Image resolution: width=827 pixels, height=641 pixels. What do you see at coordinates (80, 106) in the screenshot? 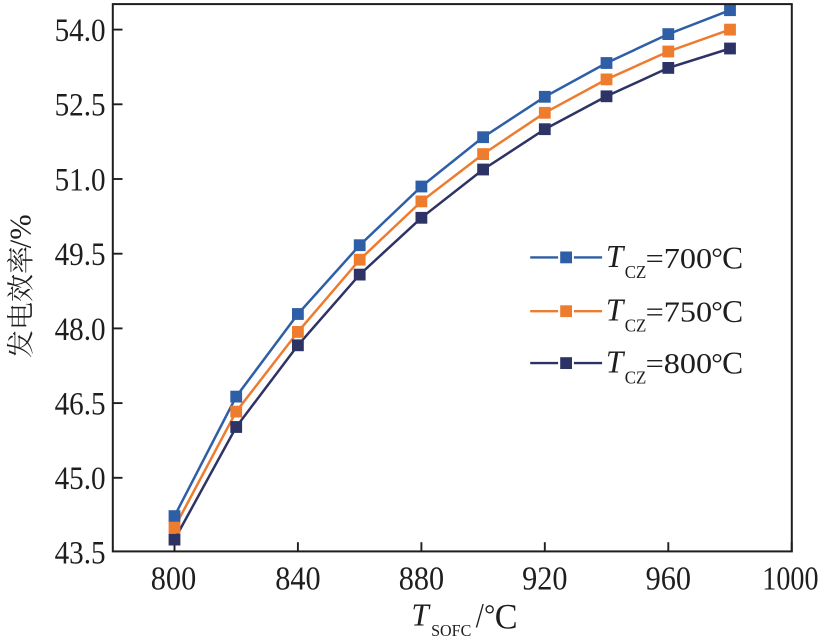
I see `svg-text: 52.5` at bounding box center [80, 106].